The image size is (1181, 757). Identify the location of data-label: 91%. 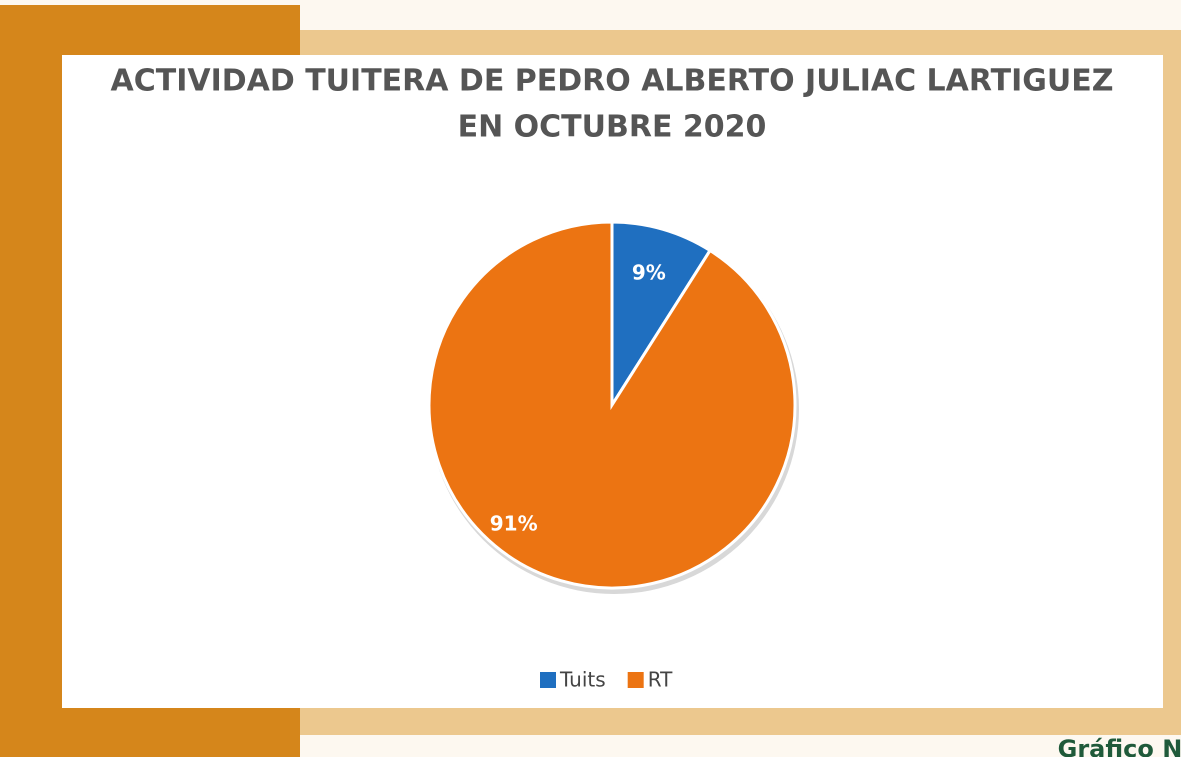
(514, 524).